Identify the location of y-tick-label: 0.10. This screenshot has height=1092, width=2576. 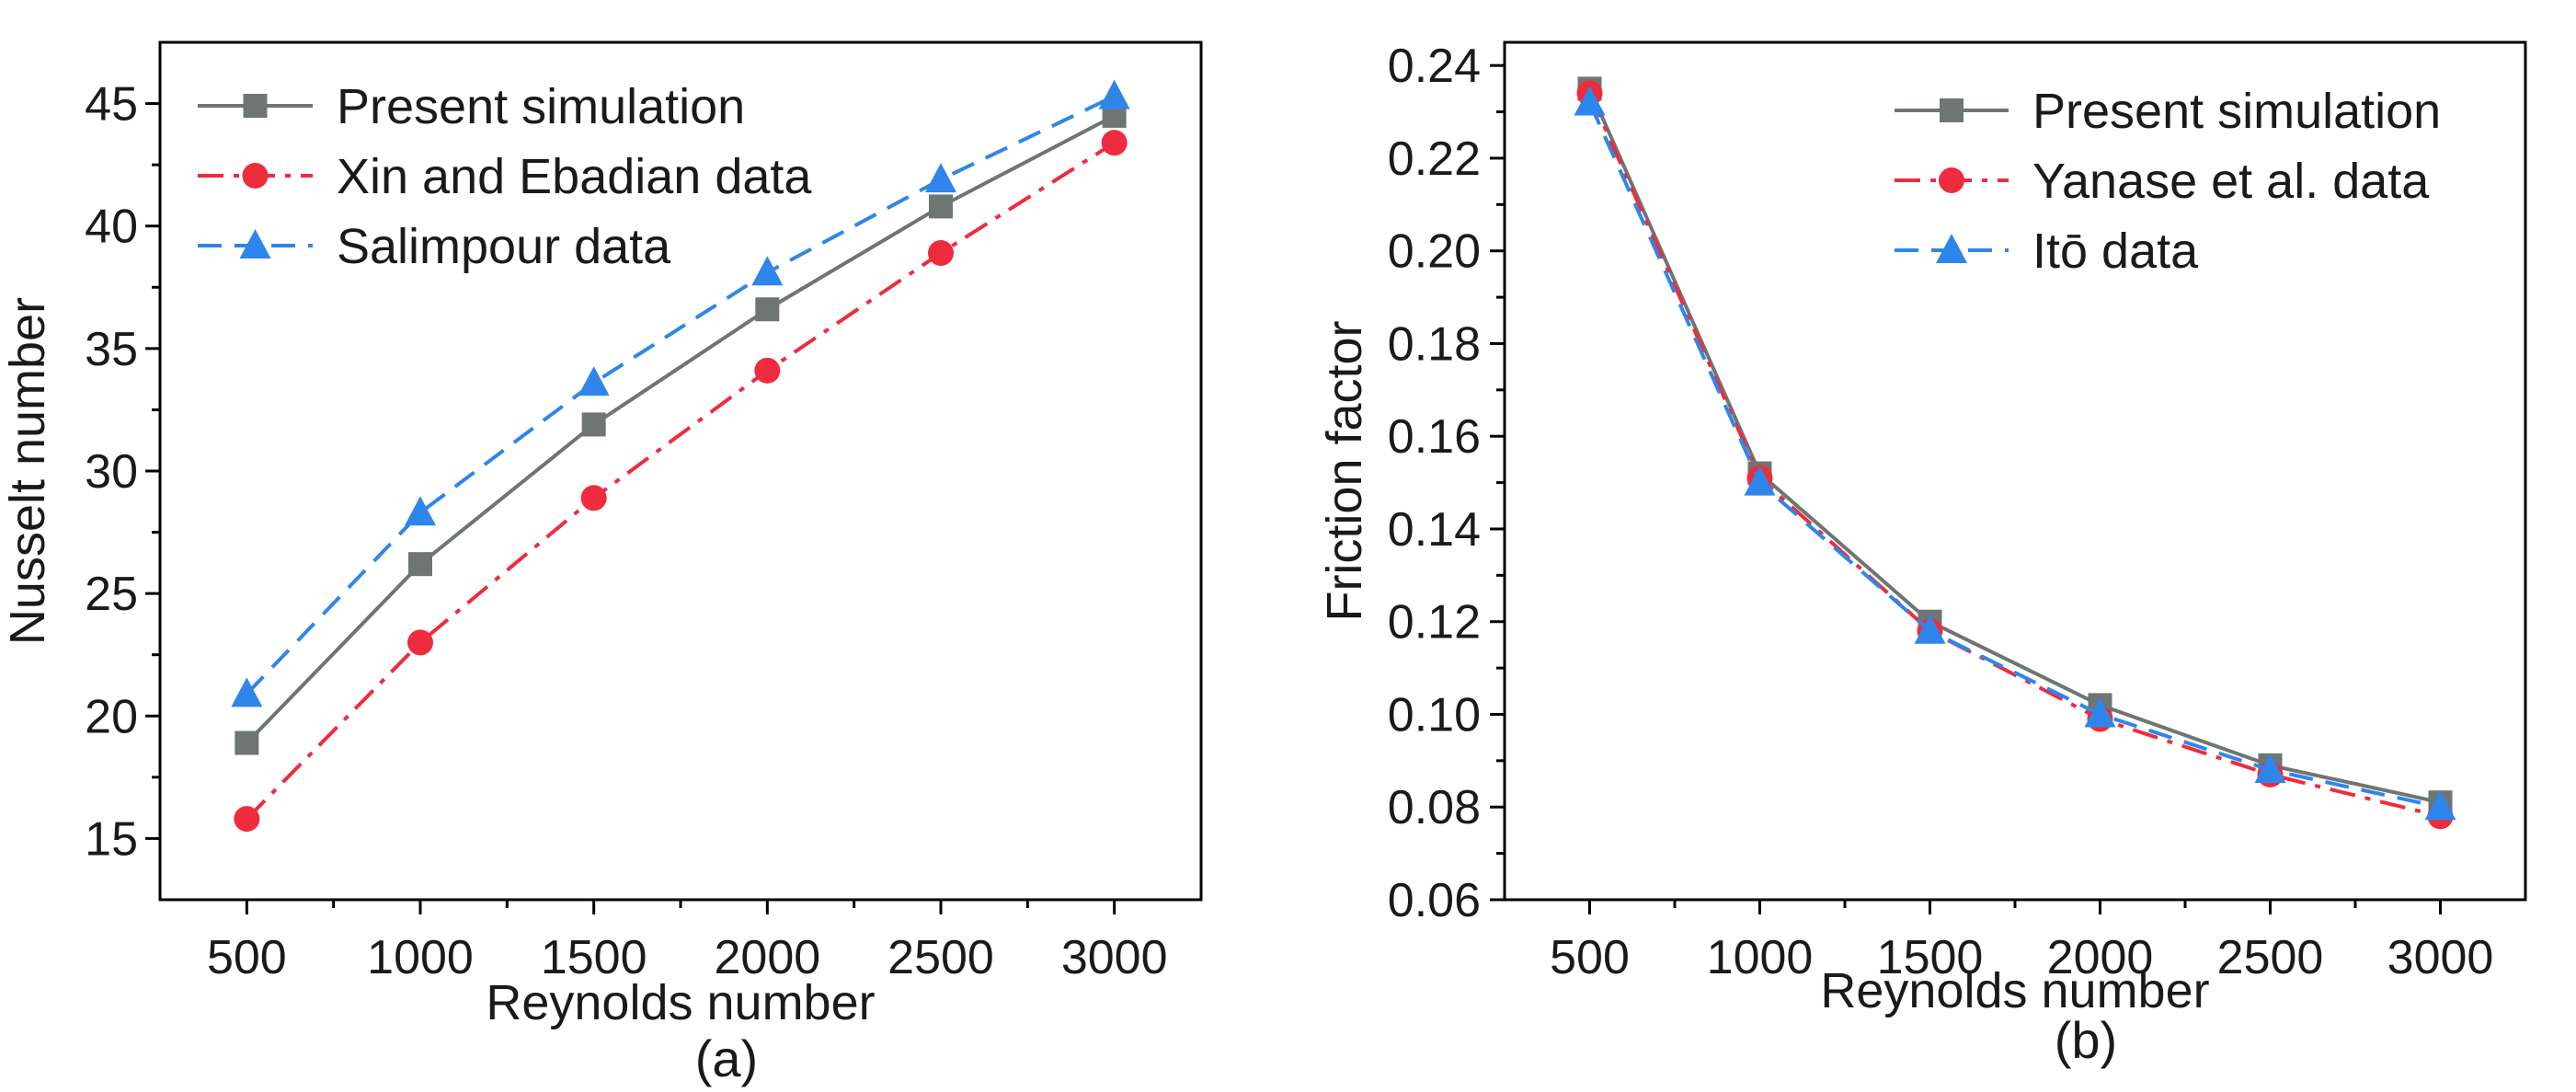
(1435, 714).